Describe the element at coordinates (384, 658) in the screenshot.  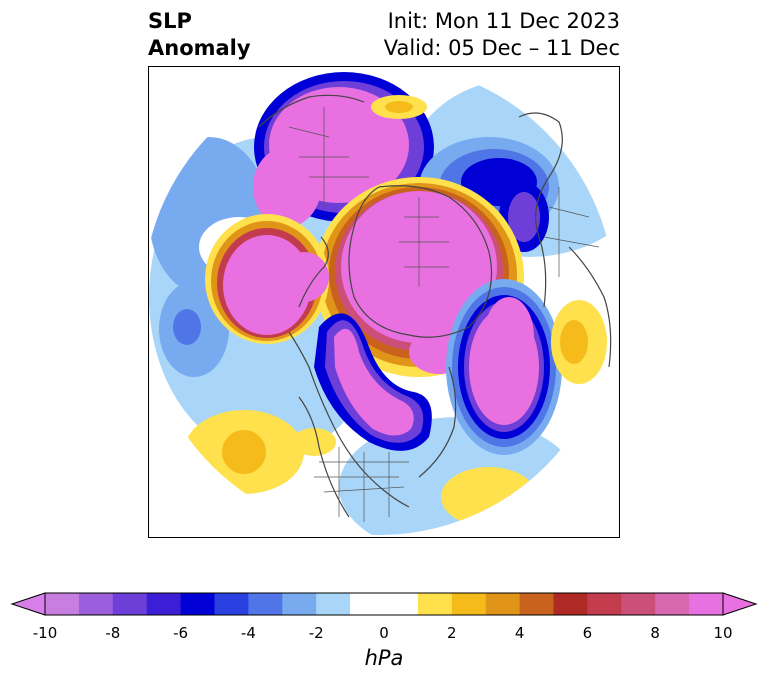
I see `colorbar-unit-label: hPa` at that location.